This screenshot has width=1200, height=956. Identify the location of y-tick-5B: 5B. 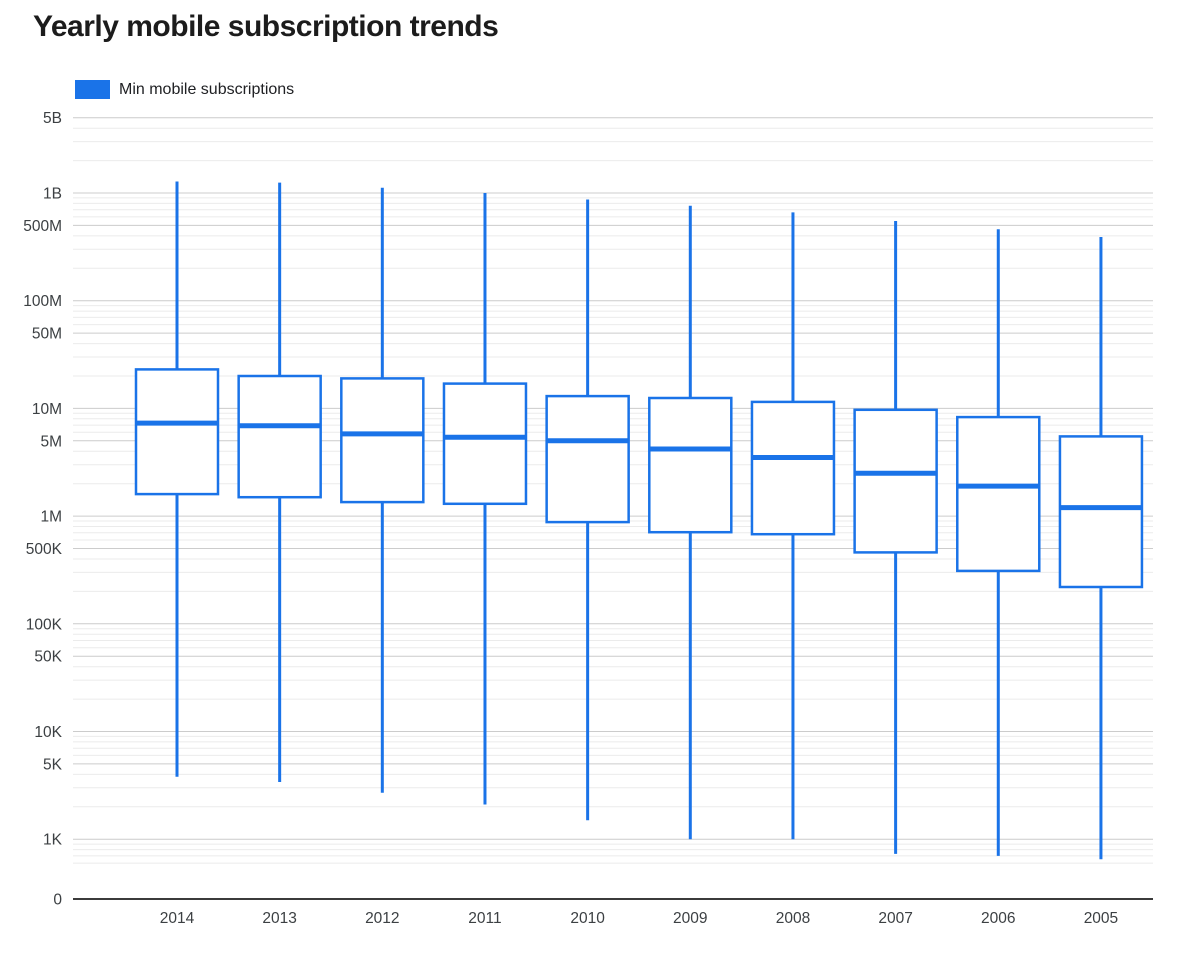
(52, 118).